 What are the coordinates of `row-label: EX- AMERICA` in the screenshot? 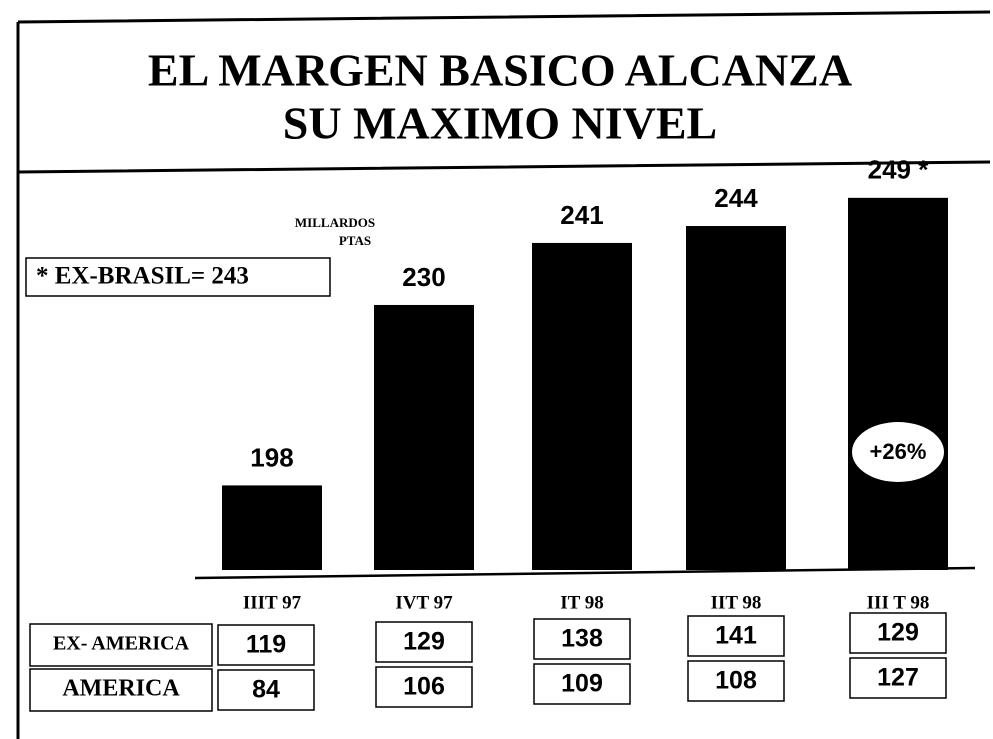 It's located at (121, 644).